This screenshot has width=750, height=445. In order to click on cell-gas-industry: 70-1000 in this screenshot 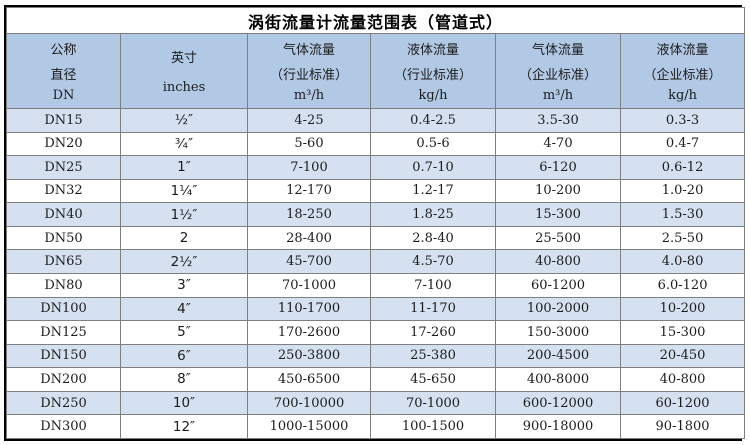, I will do `click(309, 285)`.